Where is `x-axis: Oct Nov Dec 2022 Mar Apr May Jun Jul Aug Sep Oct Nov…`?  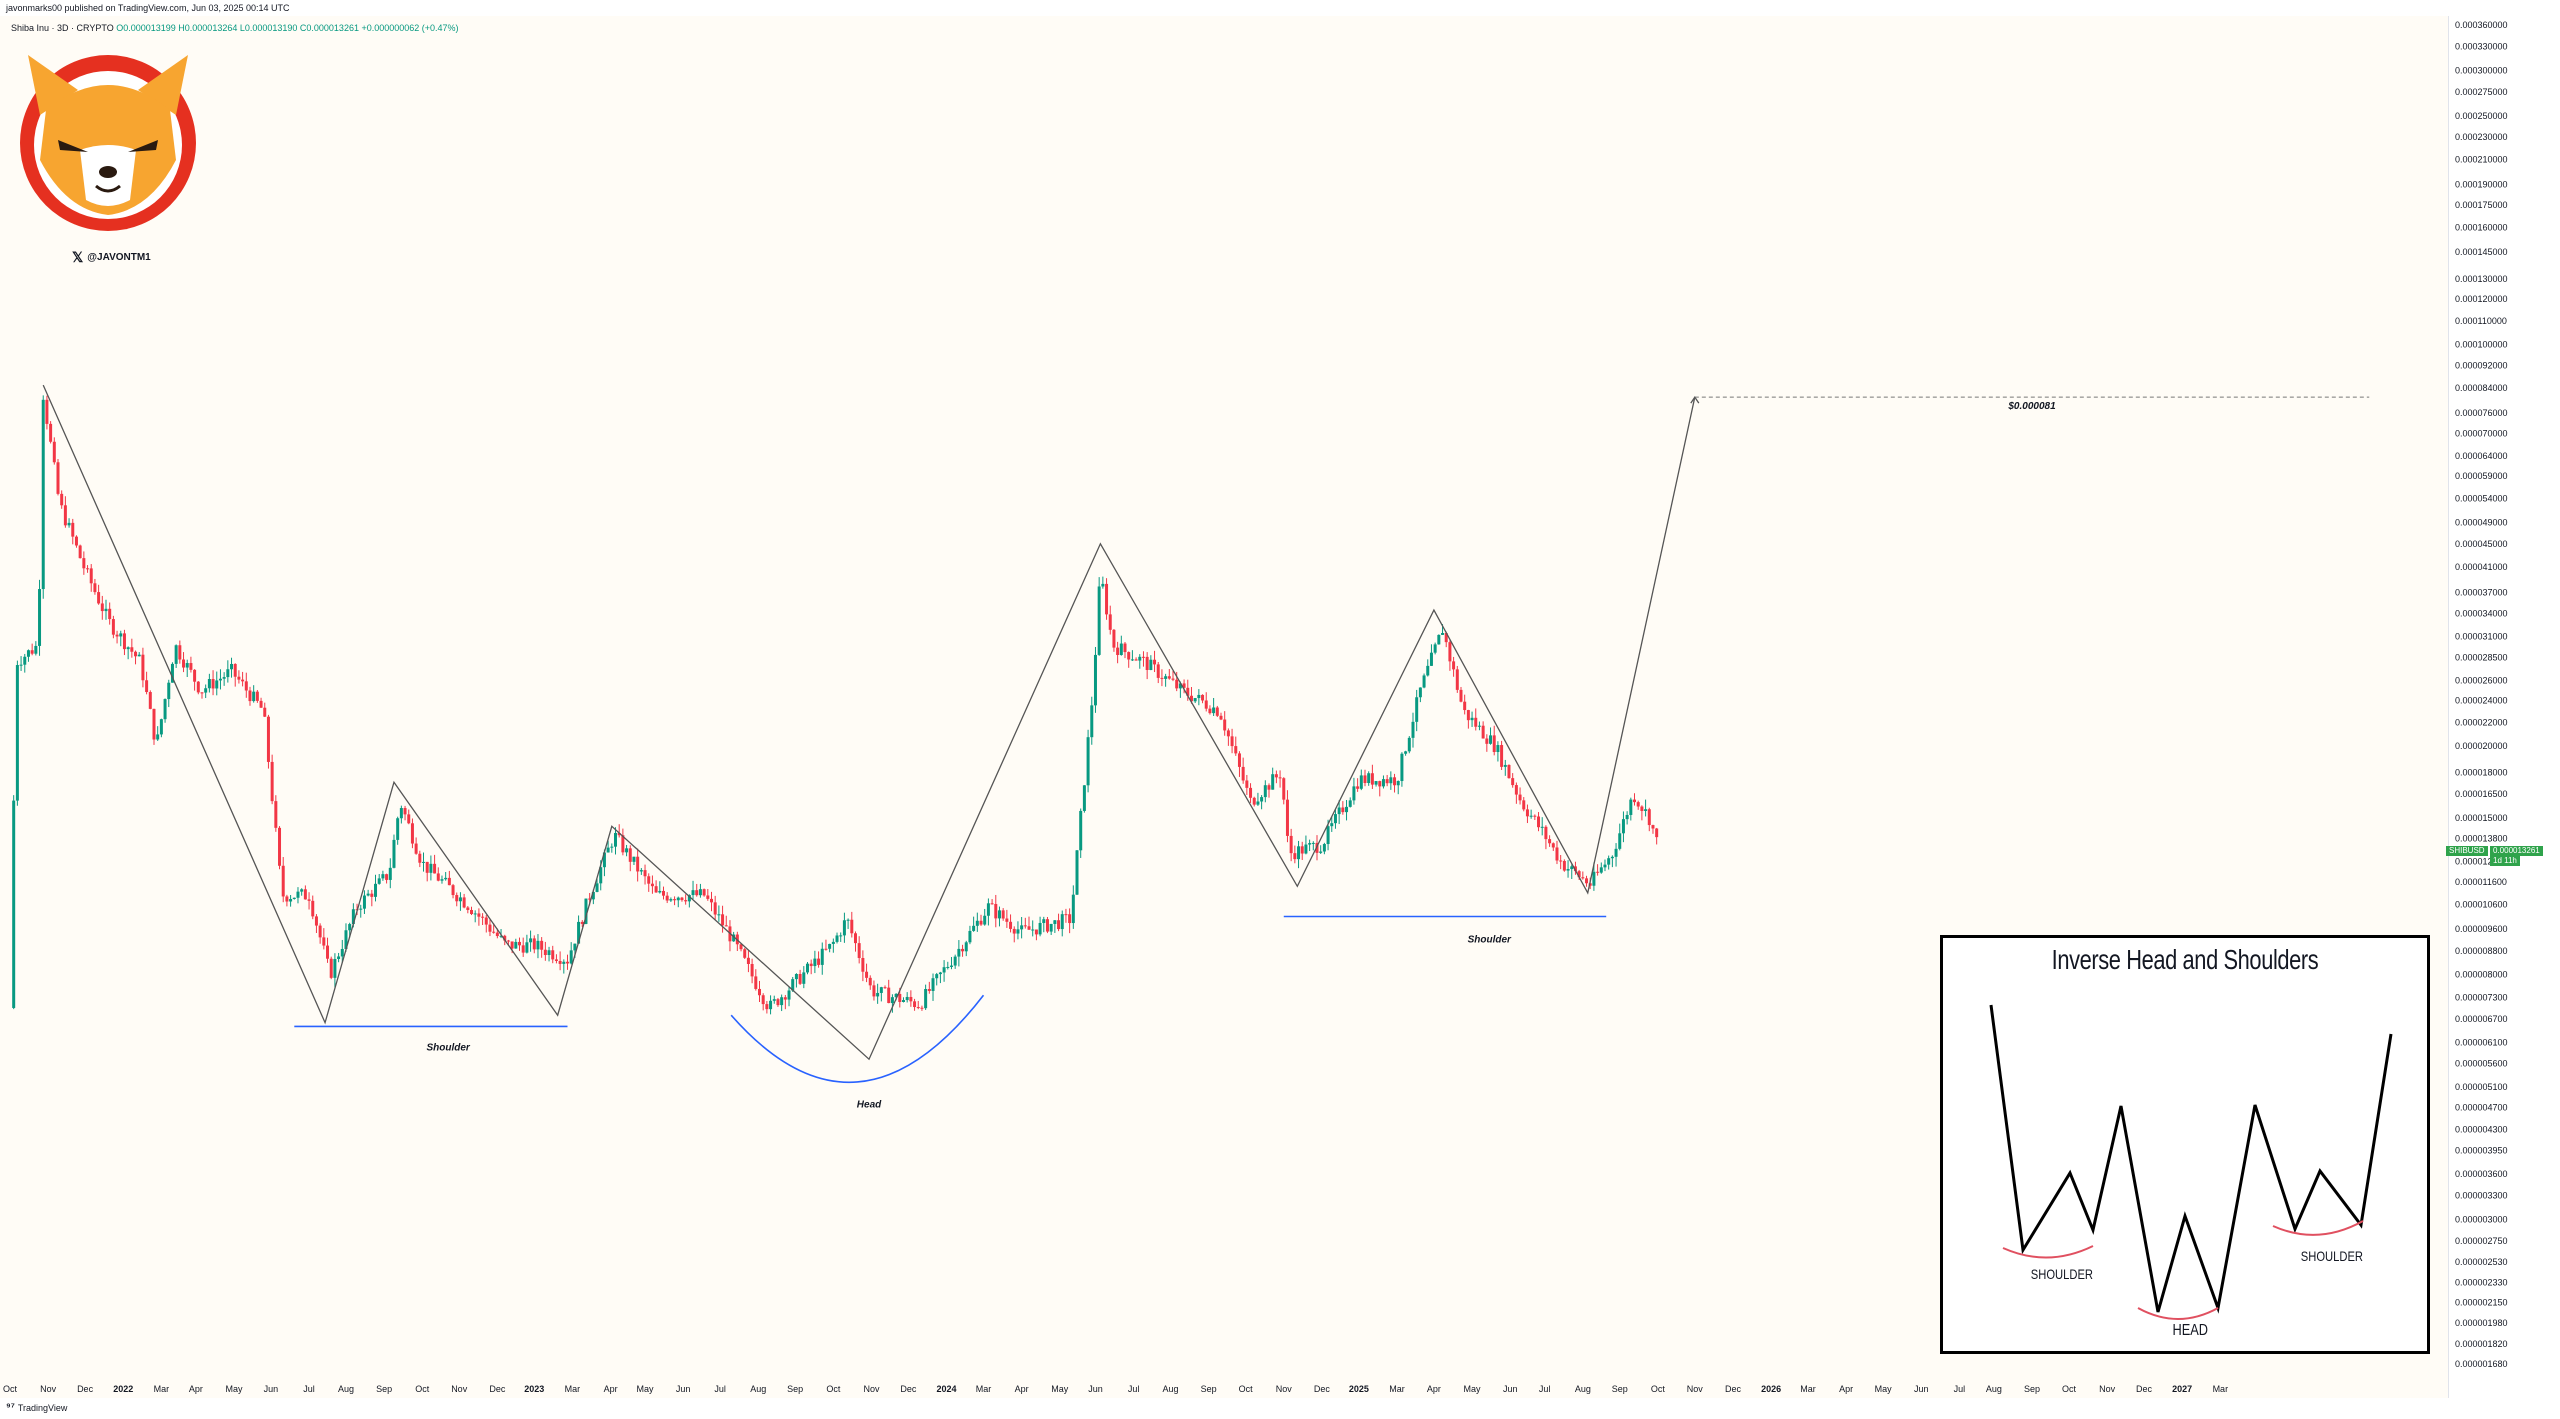 x-axis: Oct Nov Dec 2022 Mar Apr May Jun Jul Aug Sep Oct Nov… is located at coordinates (1115, 1389).